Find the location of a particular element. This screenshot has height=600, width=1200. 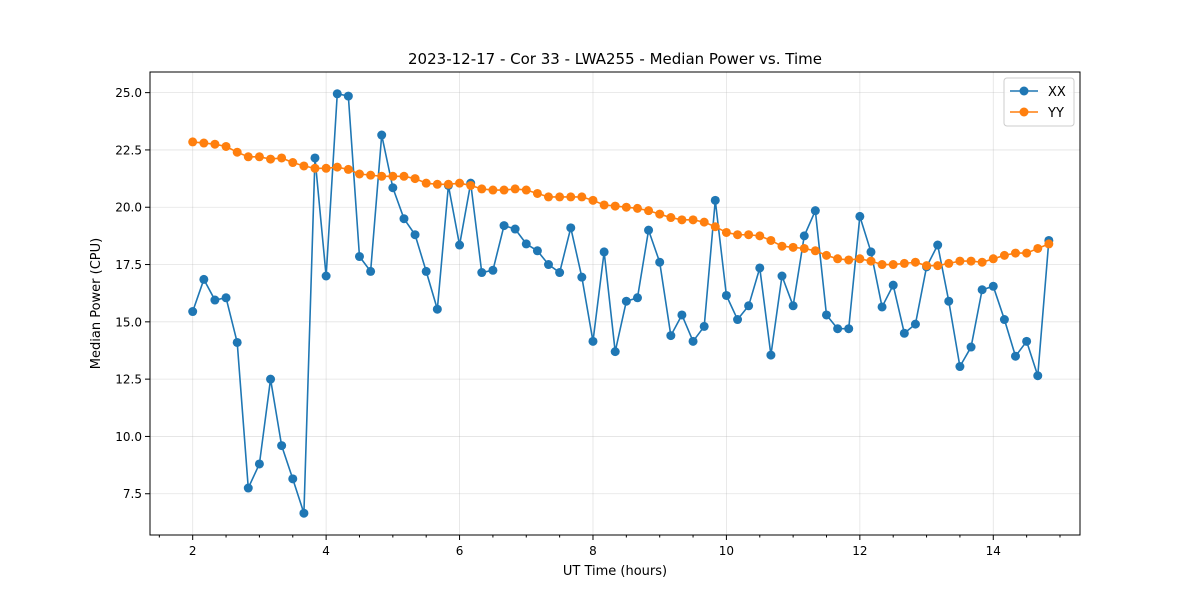

x-axis-label: UT Time (hours) is located at coordinates (615, 571).